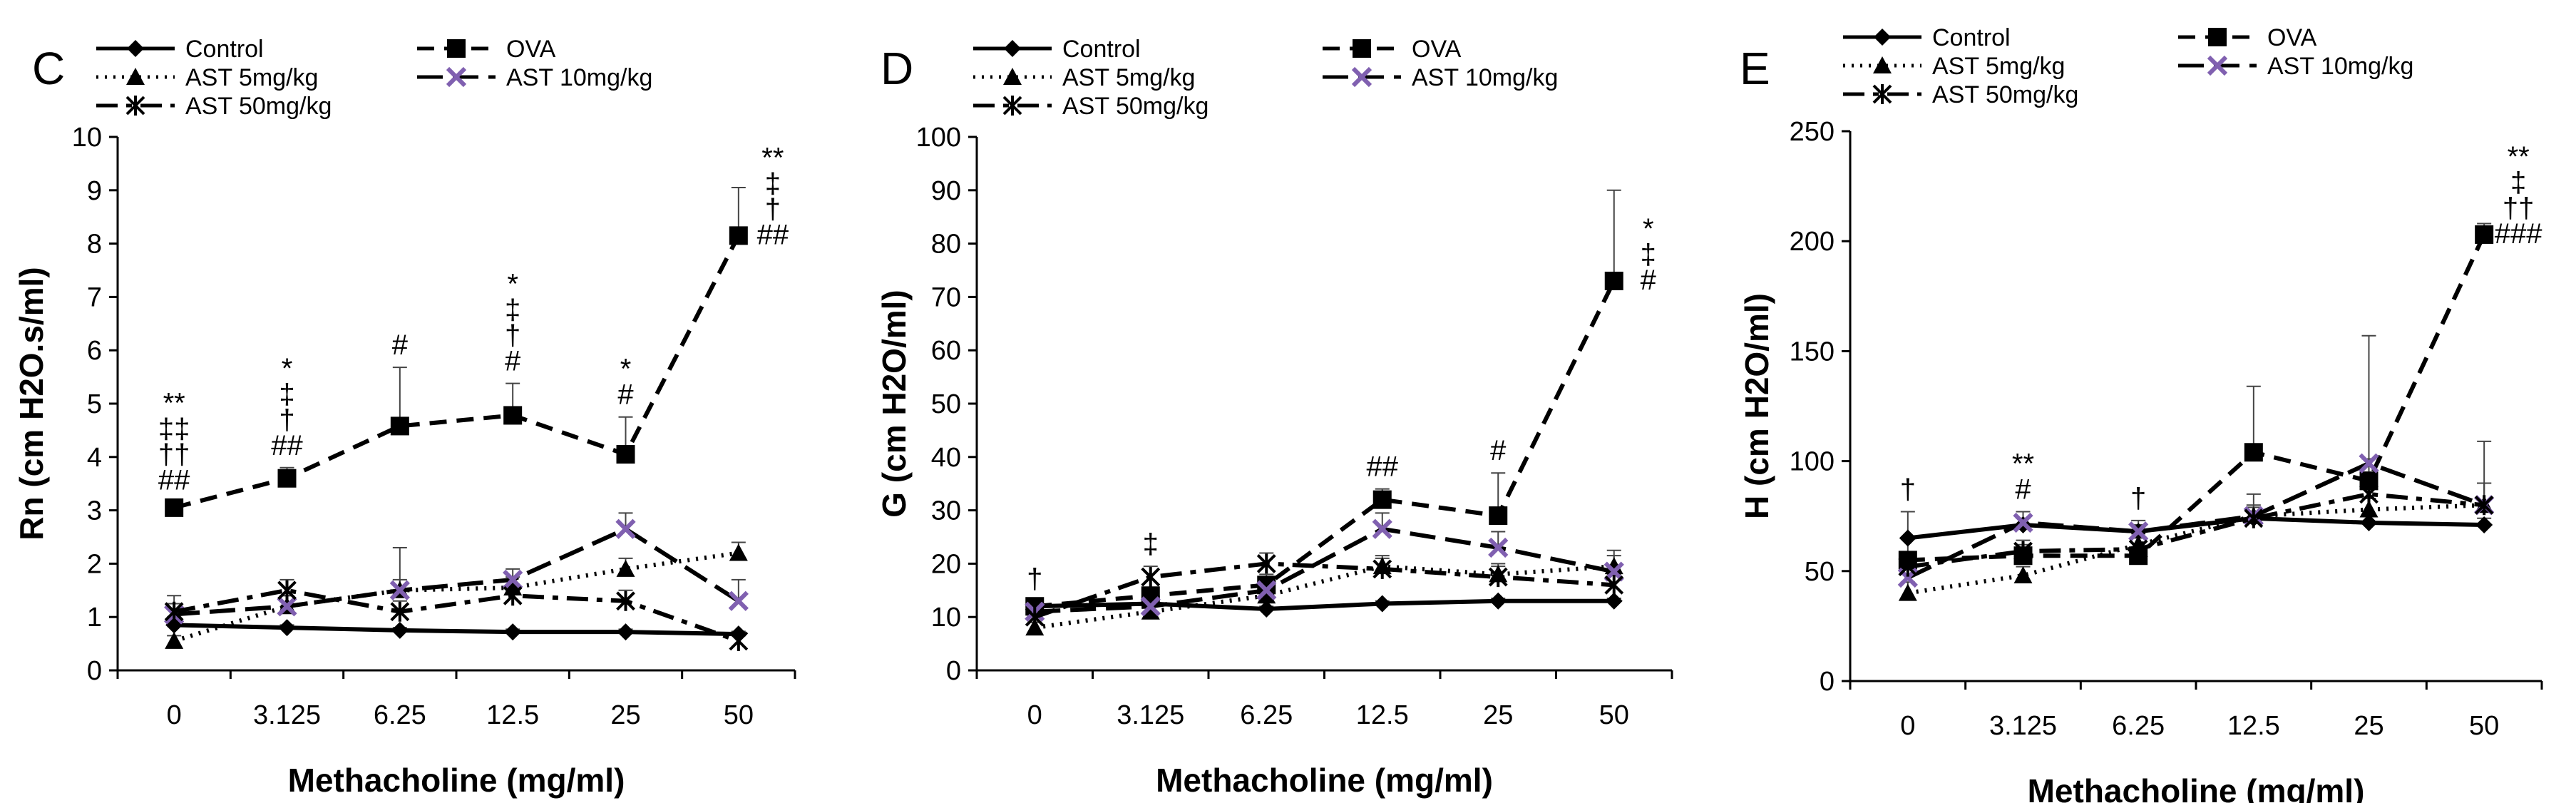 This screenshot has width=2576, height=803. Describe the element at coordinates (94, 511) in the screenshot. I see `y-tick-label: 3` at that location.